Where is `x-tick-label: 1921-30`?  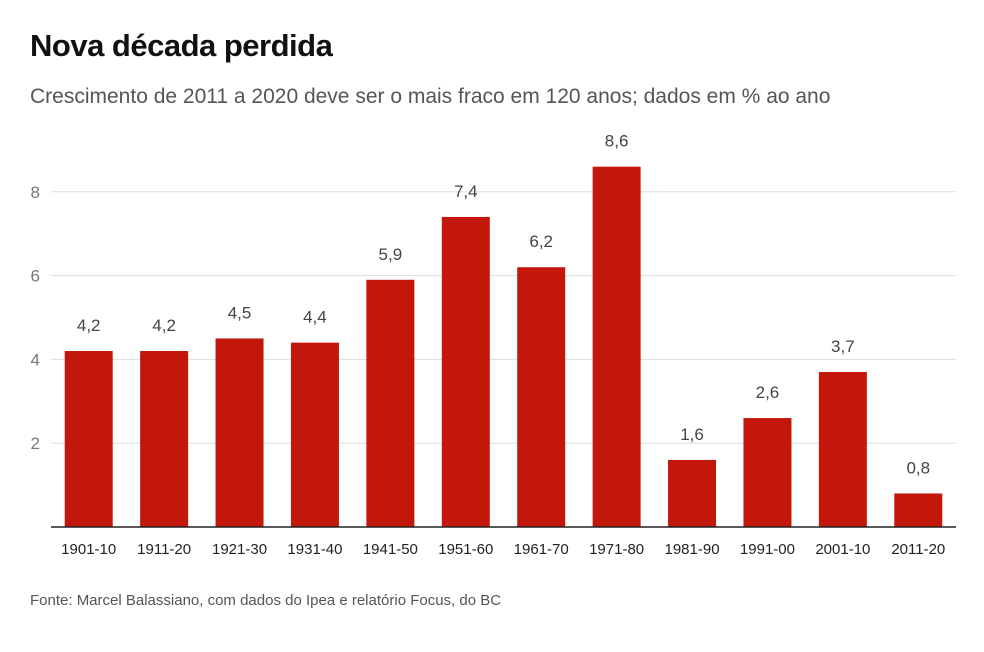
x-tick-label: 1921-30 is located at coordinates (239, 549).